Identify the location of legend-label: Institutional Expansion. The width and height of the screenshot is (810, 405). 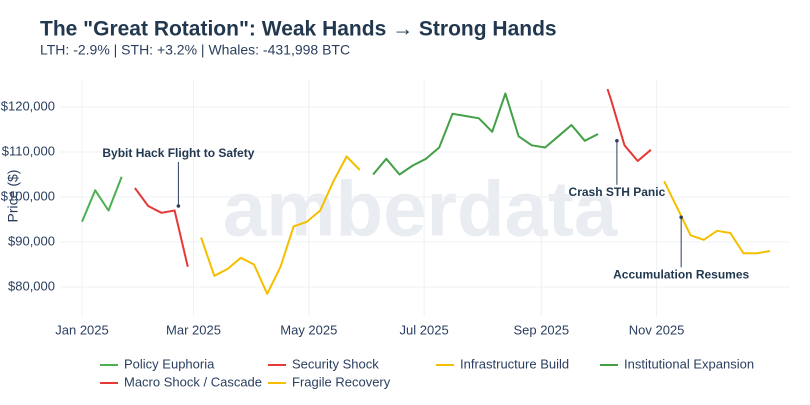
(689, 363).